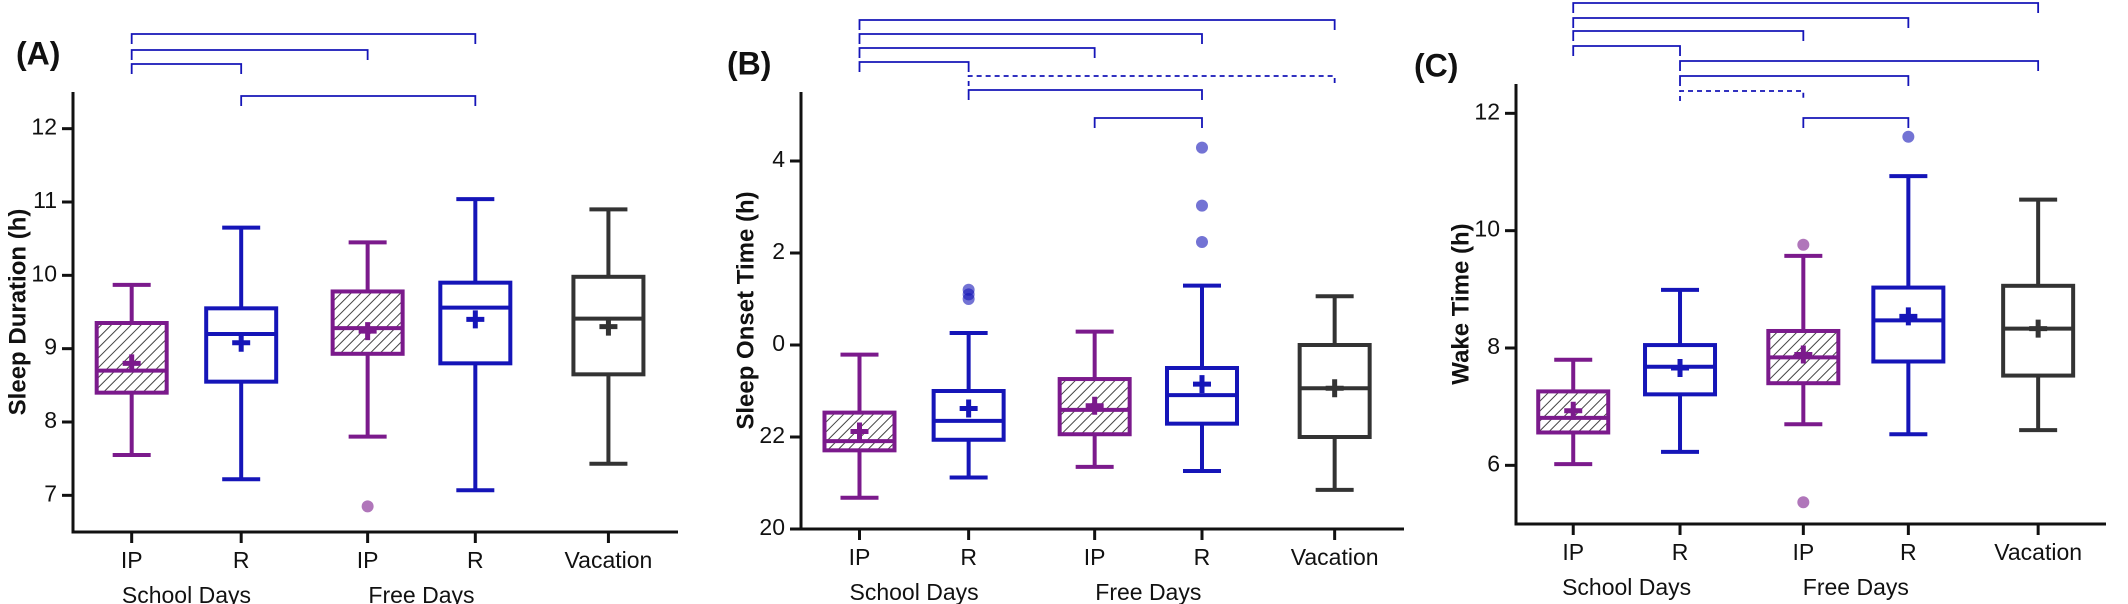 Image resolution: width=2128 pixels, height=604 pixels. What do you see at coordinates (745, 310) in the screenshot?
I see `y-axis-label: Sleep Onset Time (h)` at bounding box center [745, 310].